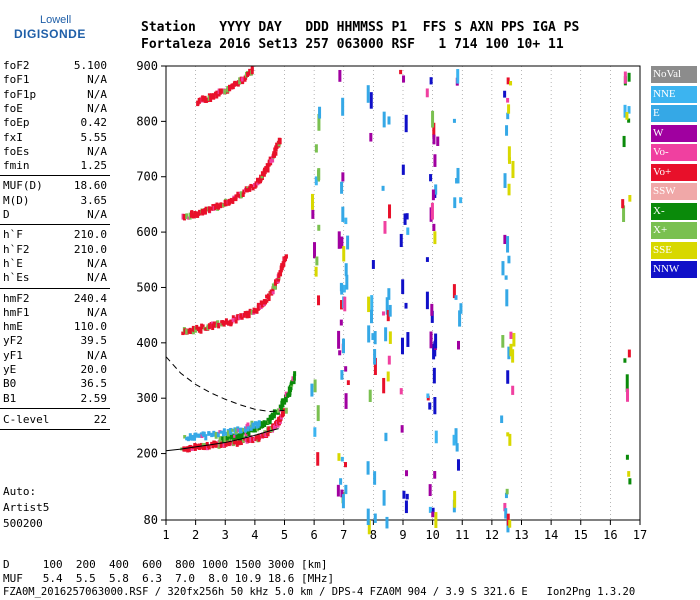 The width and height of the screenshot is (700, 600). I want to click on x-tick-label: 7, so click(343, 535).